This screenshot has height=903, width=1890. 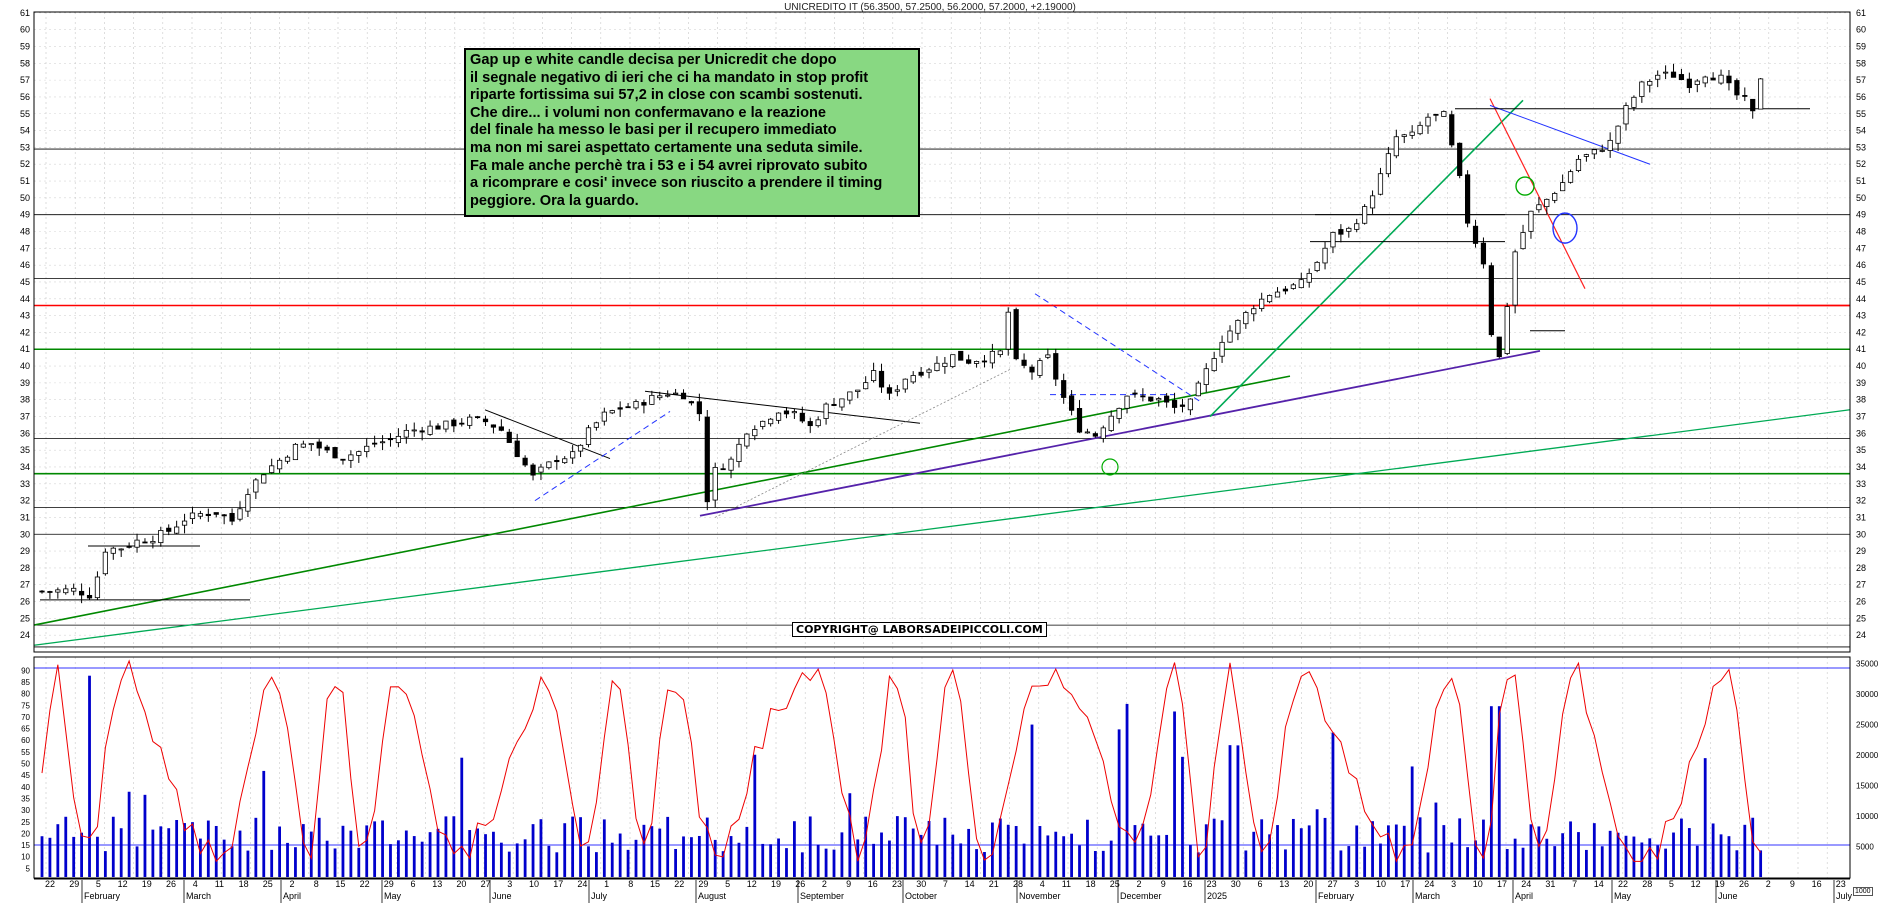 I want to click on price-tick-right: 29, so click(x=1861, y=551).